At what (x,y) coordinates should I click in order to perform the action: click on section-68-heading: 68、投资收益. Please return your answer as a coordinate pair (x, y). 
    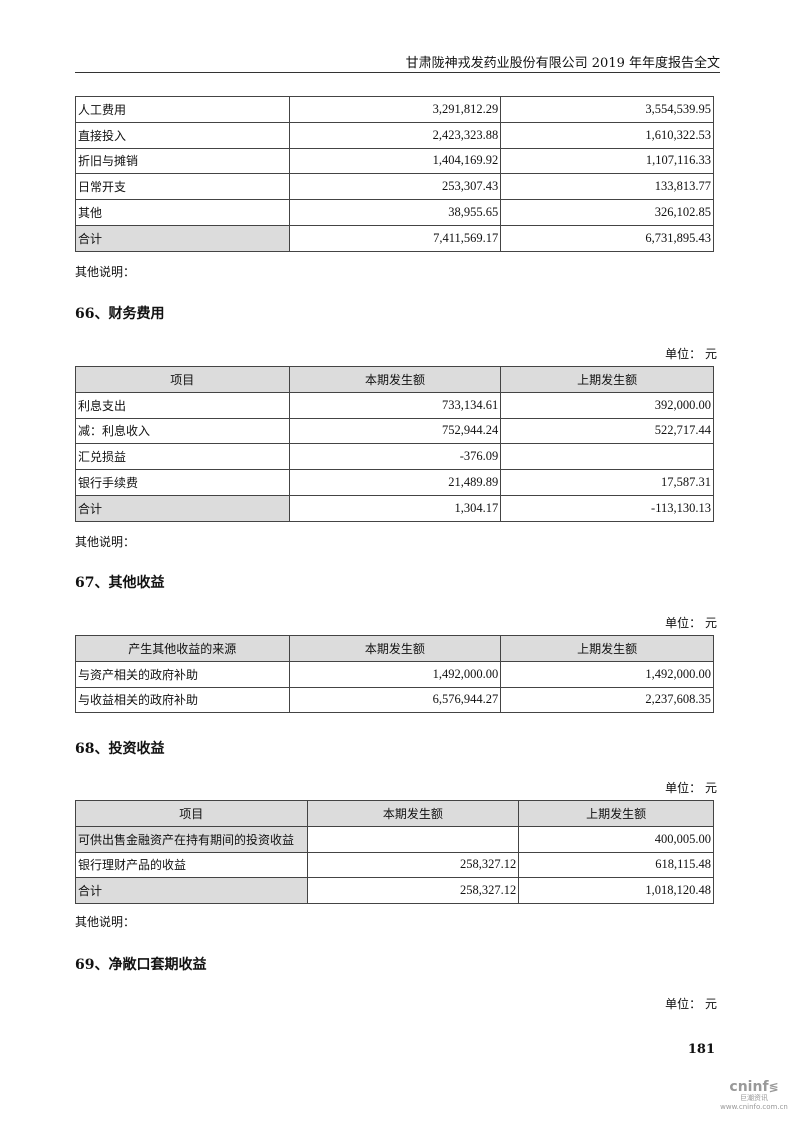
    Looking at the image, I should click on (120, 749).